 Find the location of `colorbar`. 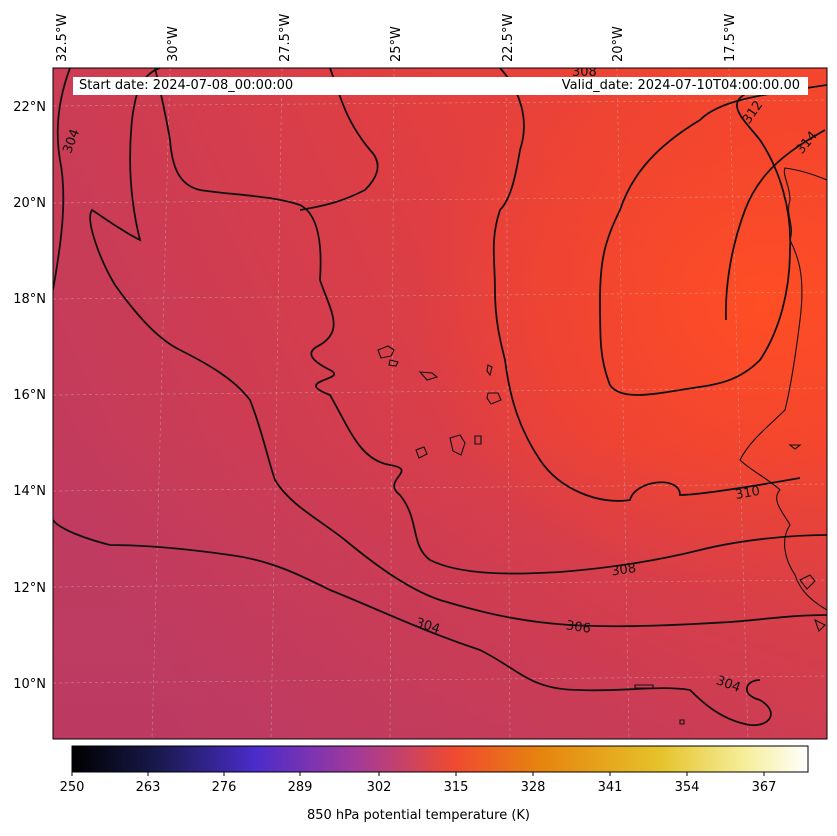

colorbar is located at coordinates (440, 759).